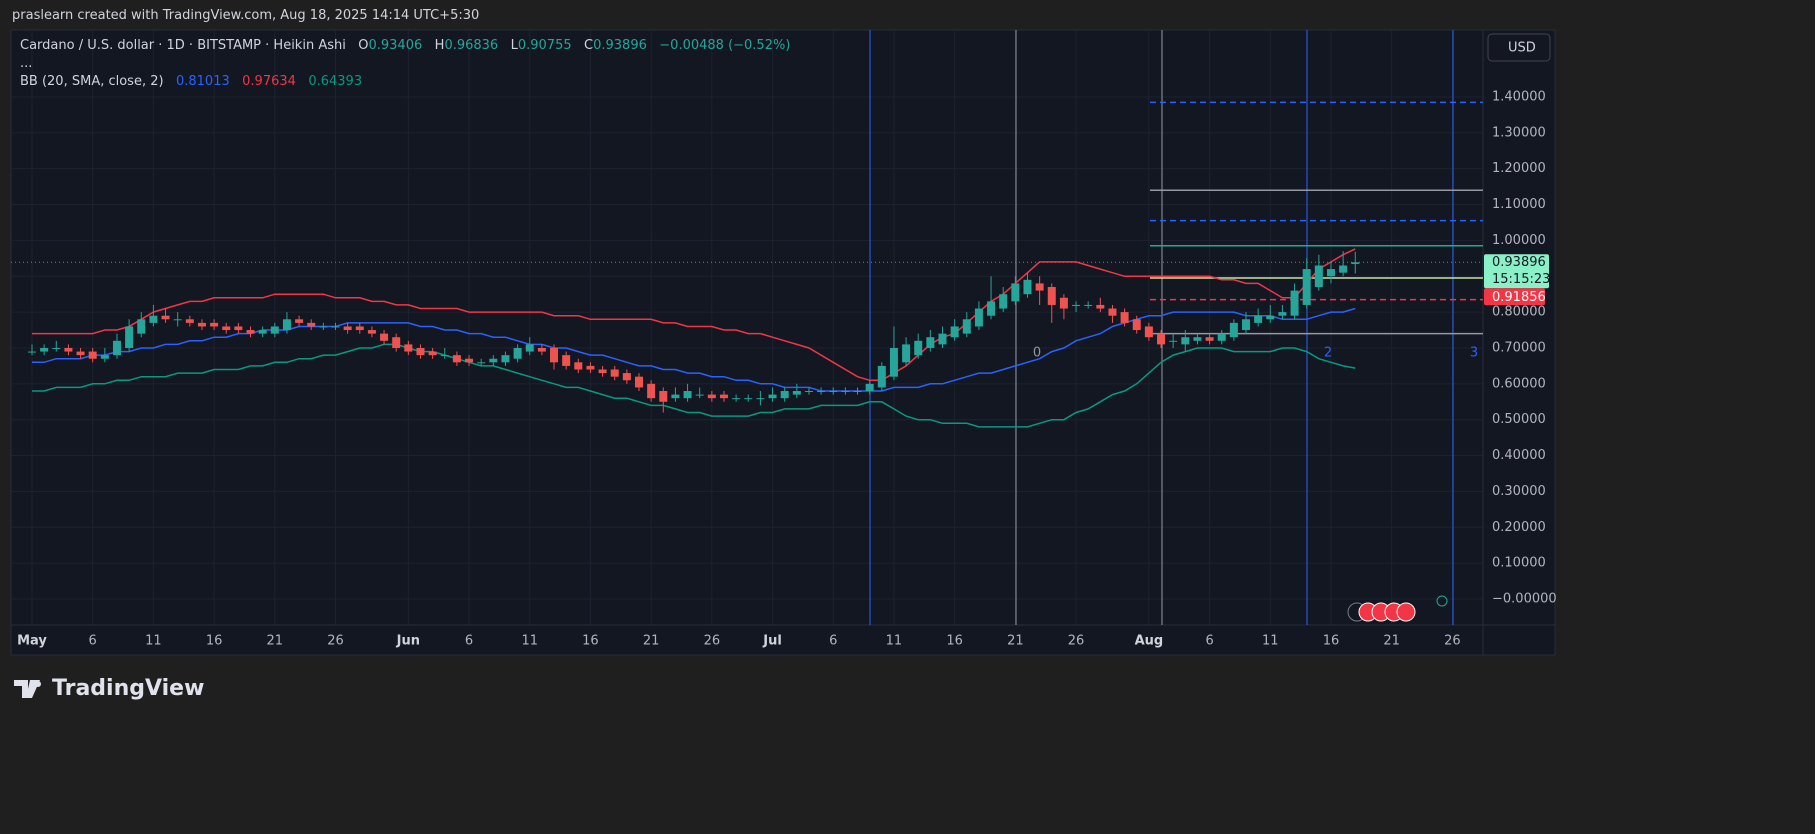 Image resolution: width=1815 pixels, height=834 pixels. What do you see at coordinates (1522, 48) in the screenshot?
I see `currency-label: USD` at bounding box center [1522, 48].